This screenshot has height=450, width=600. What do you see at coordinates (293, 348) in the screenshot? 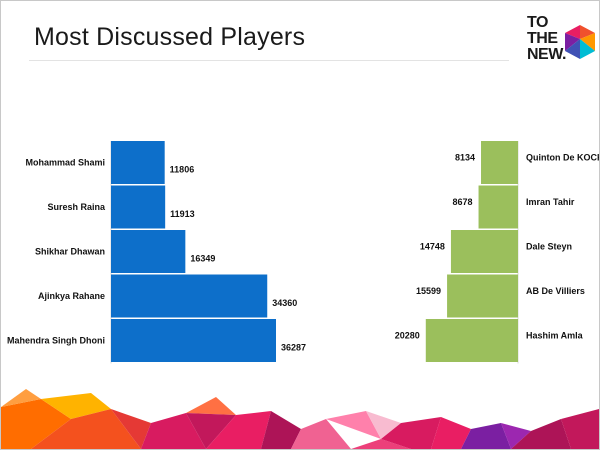
I see `left-value-label: 36287` at bounding box center [293, 348].